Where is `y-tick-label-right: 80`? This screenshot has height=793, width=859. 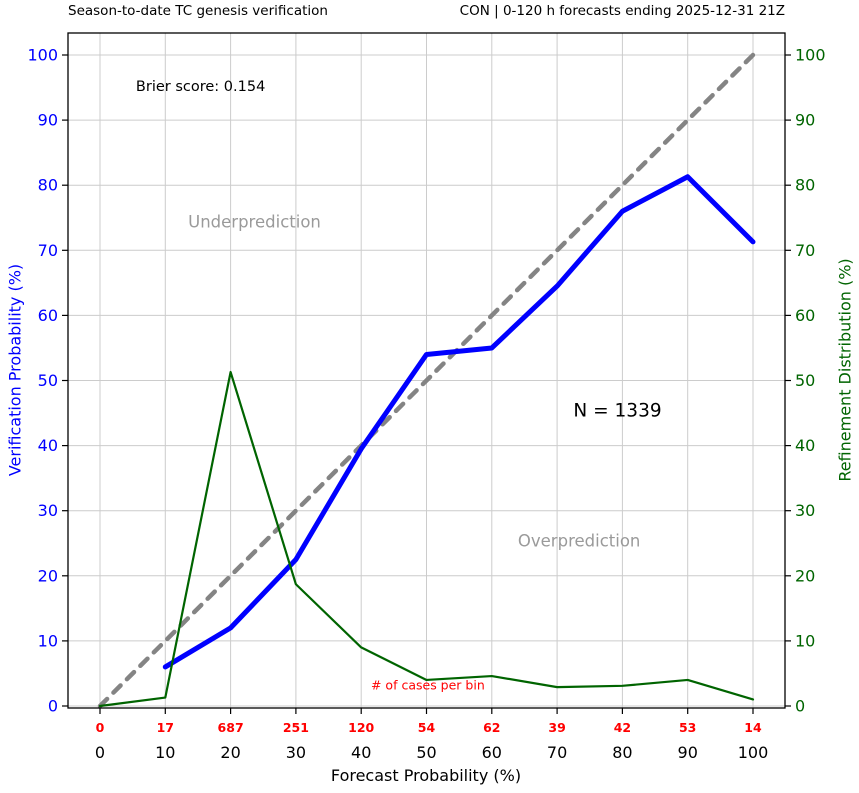
y-tick-label-right: 80 is located at coordinates (805, 185).